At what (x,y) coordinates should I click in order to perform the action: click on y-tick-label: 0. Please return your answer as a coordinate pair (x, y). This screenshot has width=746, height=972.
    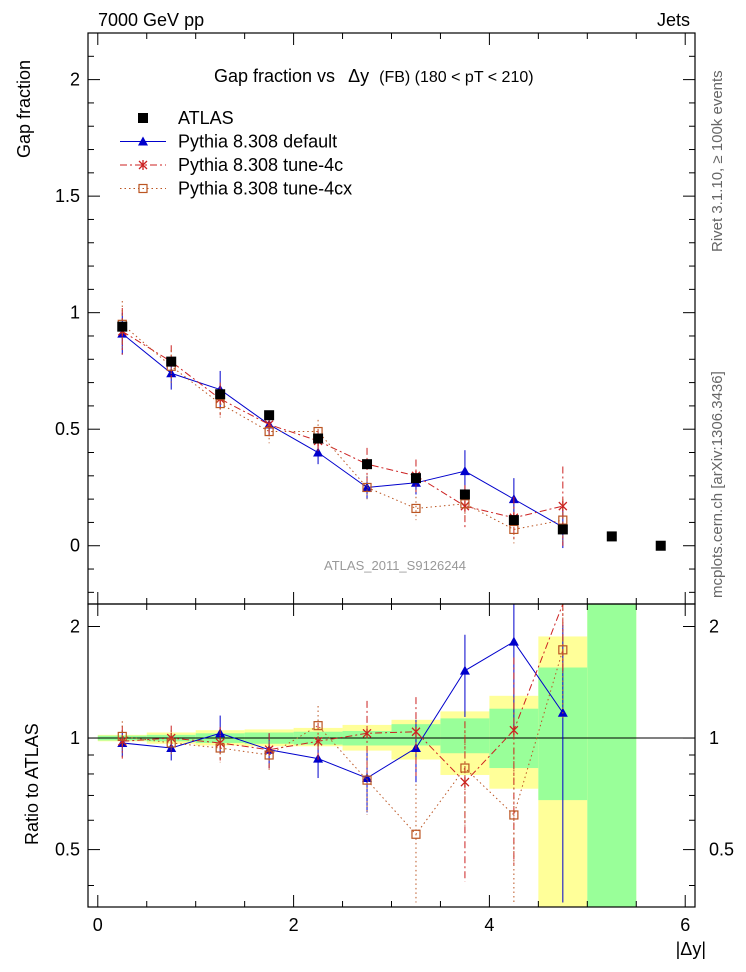
    Looking at the image, I should click on (75, 546).